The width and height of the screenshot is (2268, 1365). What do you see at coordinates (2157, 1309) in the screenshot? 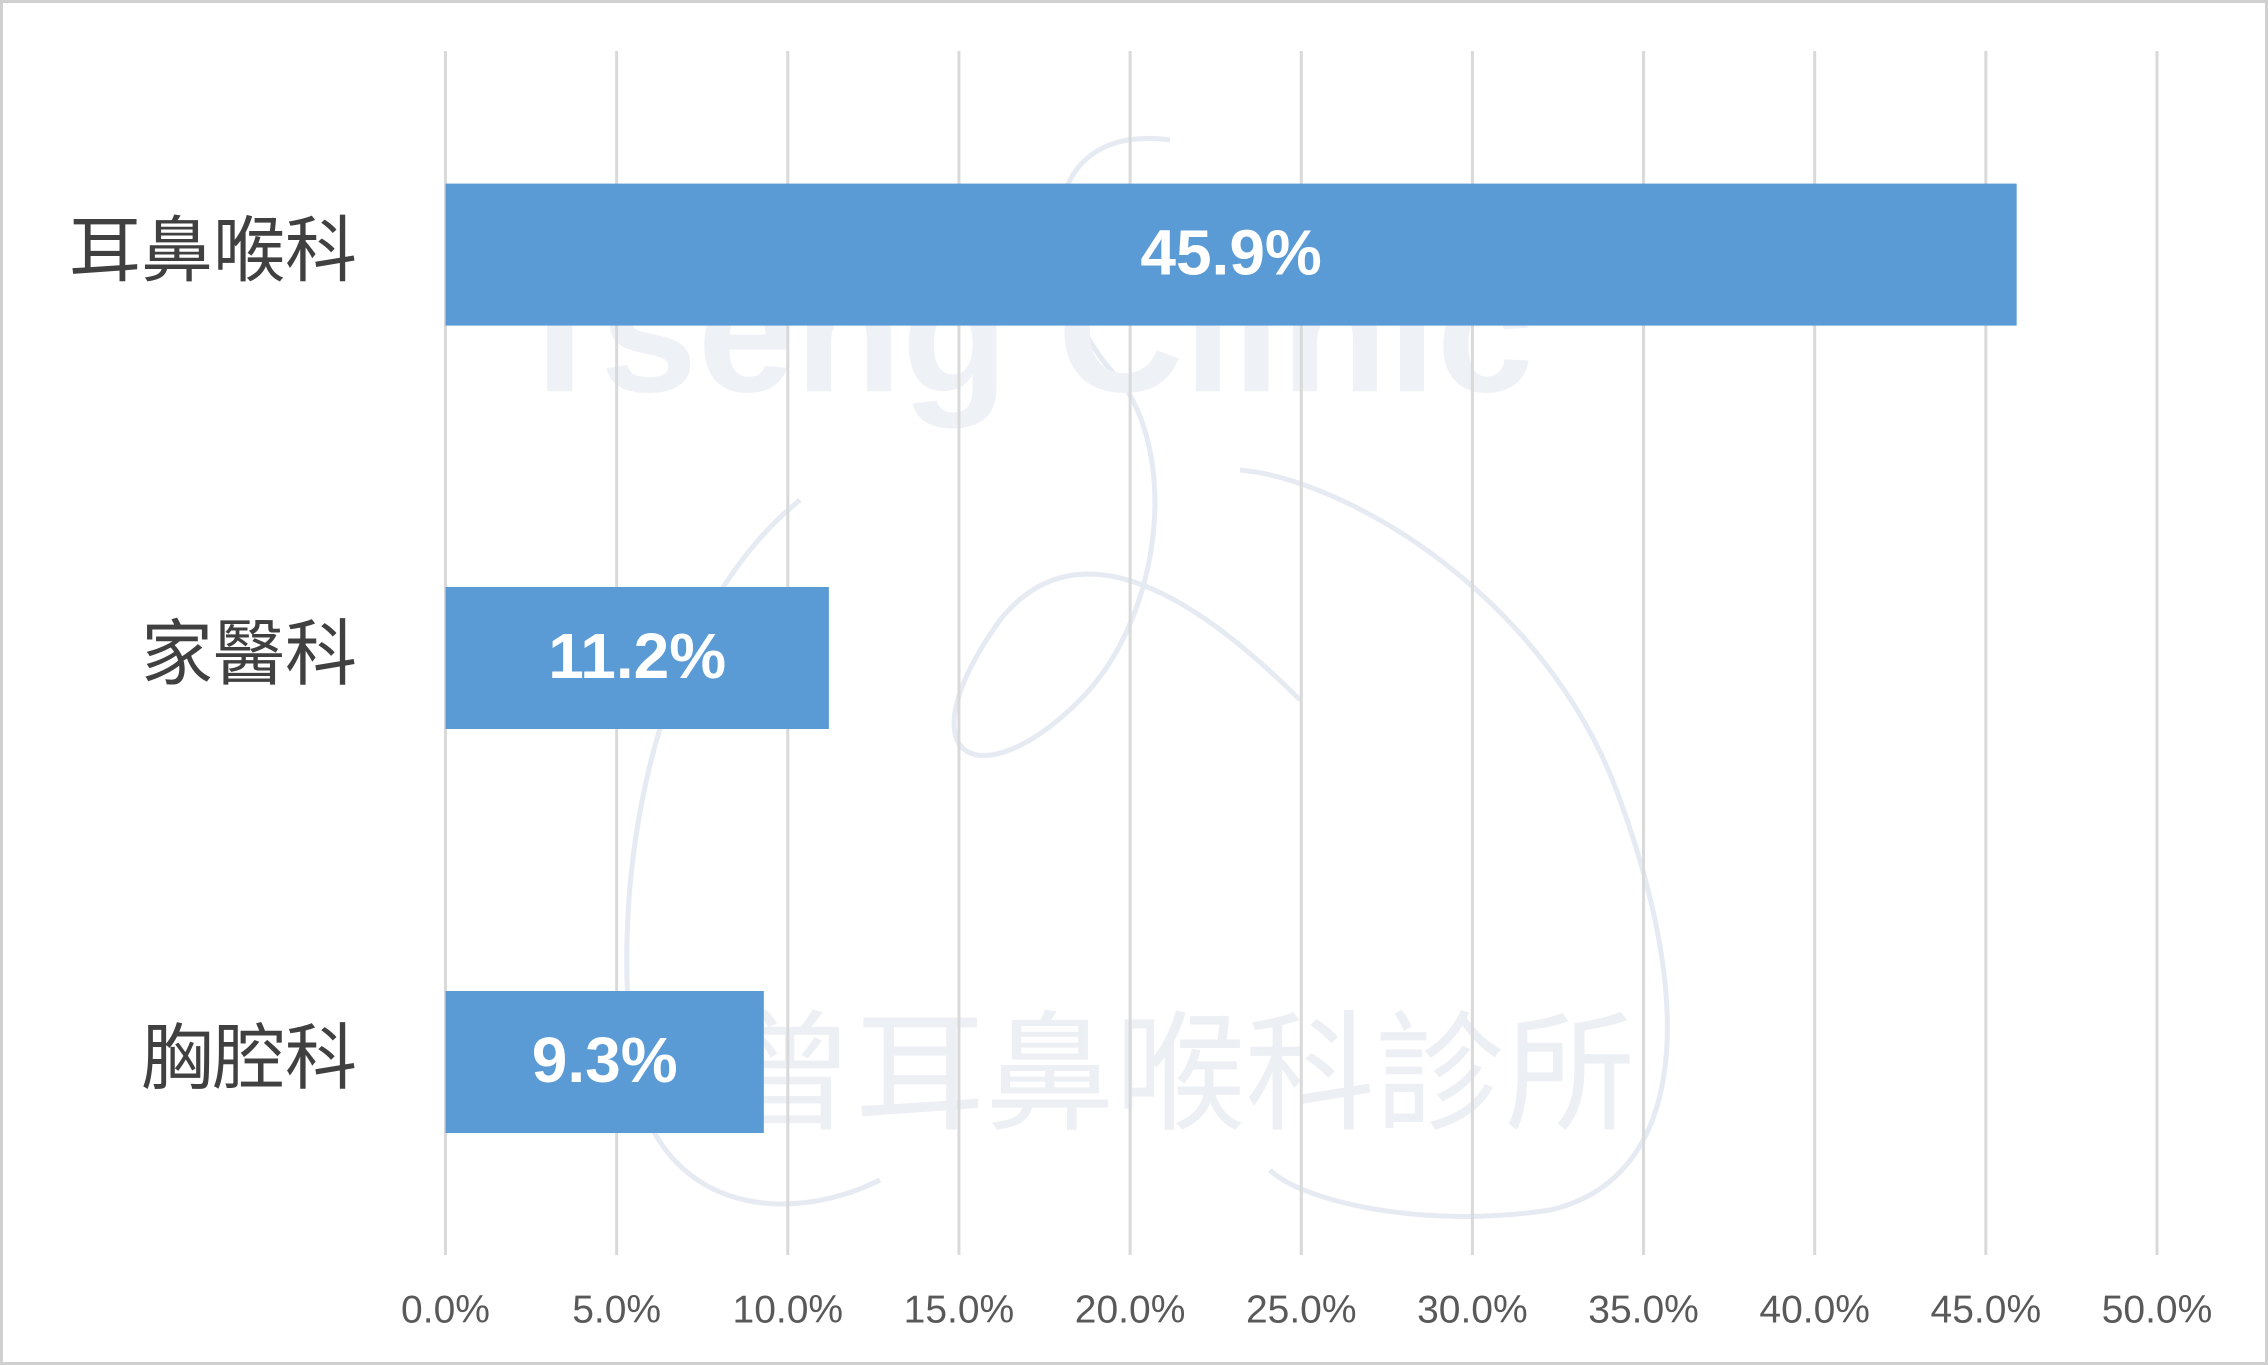
I see `x-tick-label: 50.0%` at bounding box center [2157, 1309].